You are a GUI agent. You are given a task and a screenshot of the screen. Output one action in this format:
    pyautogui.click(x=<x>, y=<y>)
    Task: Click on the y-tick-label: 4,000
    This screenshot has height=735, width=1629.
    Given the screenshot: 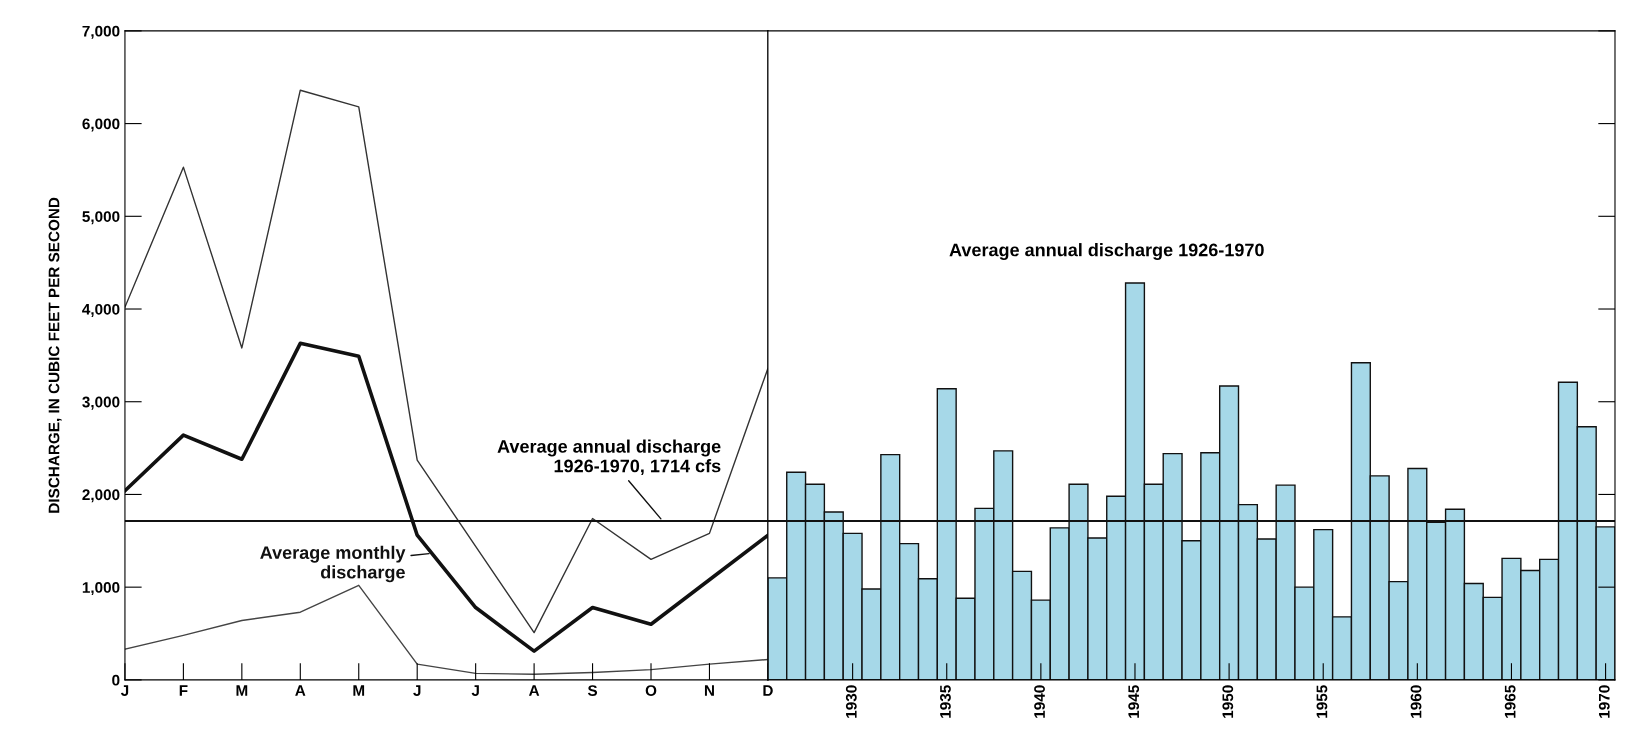 What is the action you would take?
    pyautogui.click(x=101, y=310)
    